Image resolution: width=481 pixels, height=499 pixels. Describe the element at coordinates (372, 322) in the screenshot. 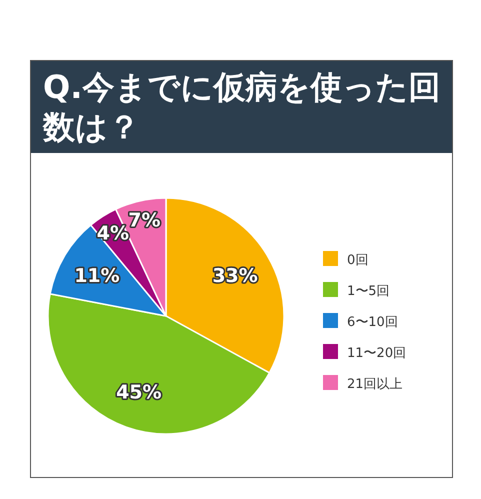

I see `legend-label: 6〜10回` at that location.